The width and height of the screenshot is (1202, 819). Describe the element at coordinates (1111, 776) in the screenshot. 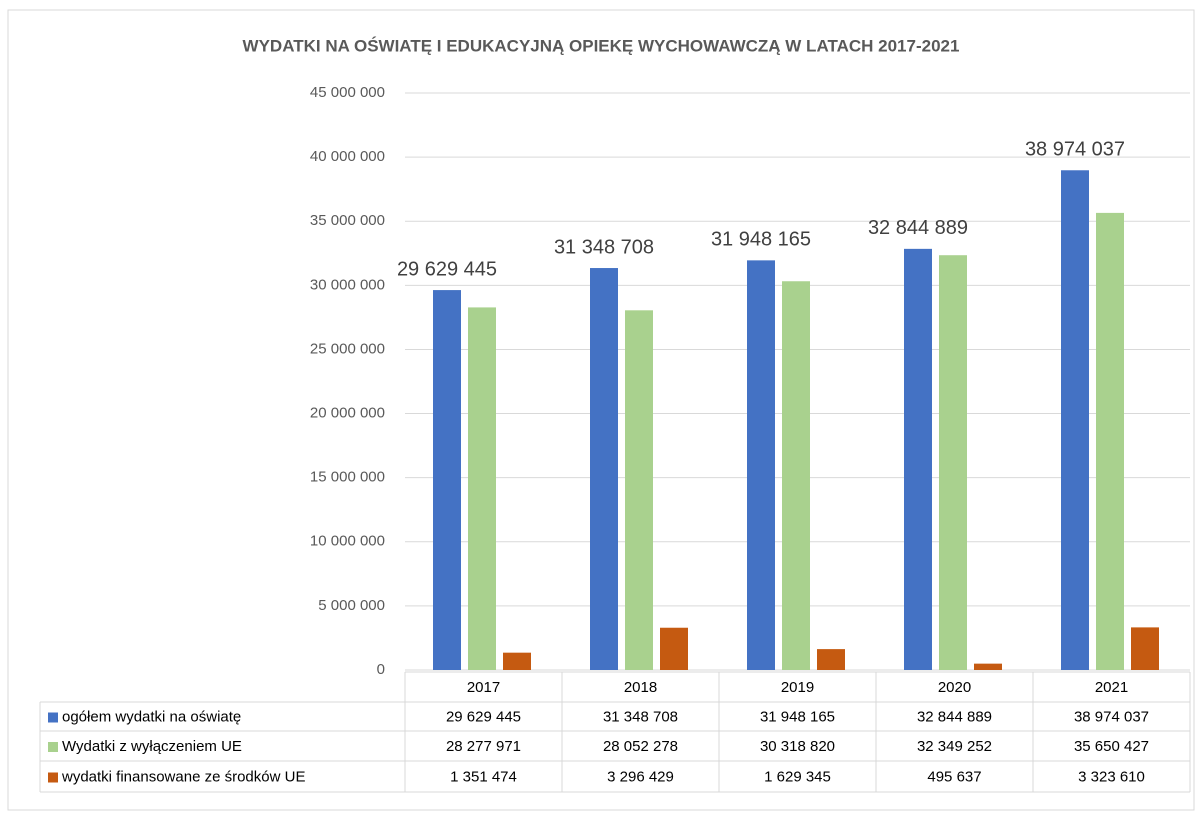

I see `table-cell: 3 323 610` at that location.